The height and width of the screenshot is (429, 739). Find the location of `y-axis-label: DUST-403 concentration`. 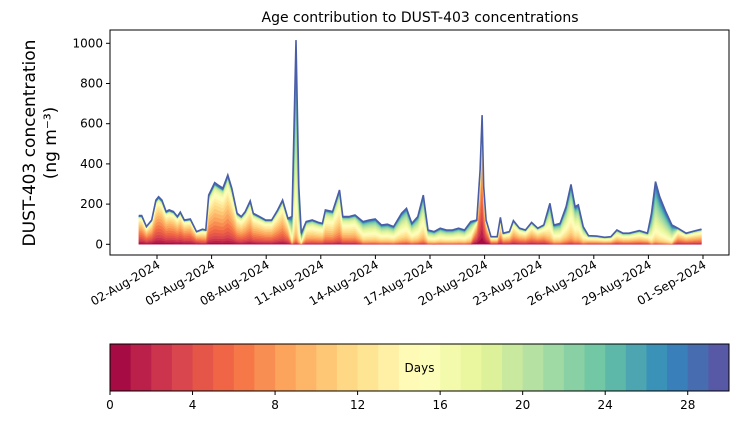

y-axis-label: DUST-403 concentration is located at coordinates (30, 143).